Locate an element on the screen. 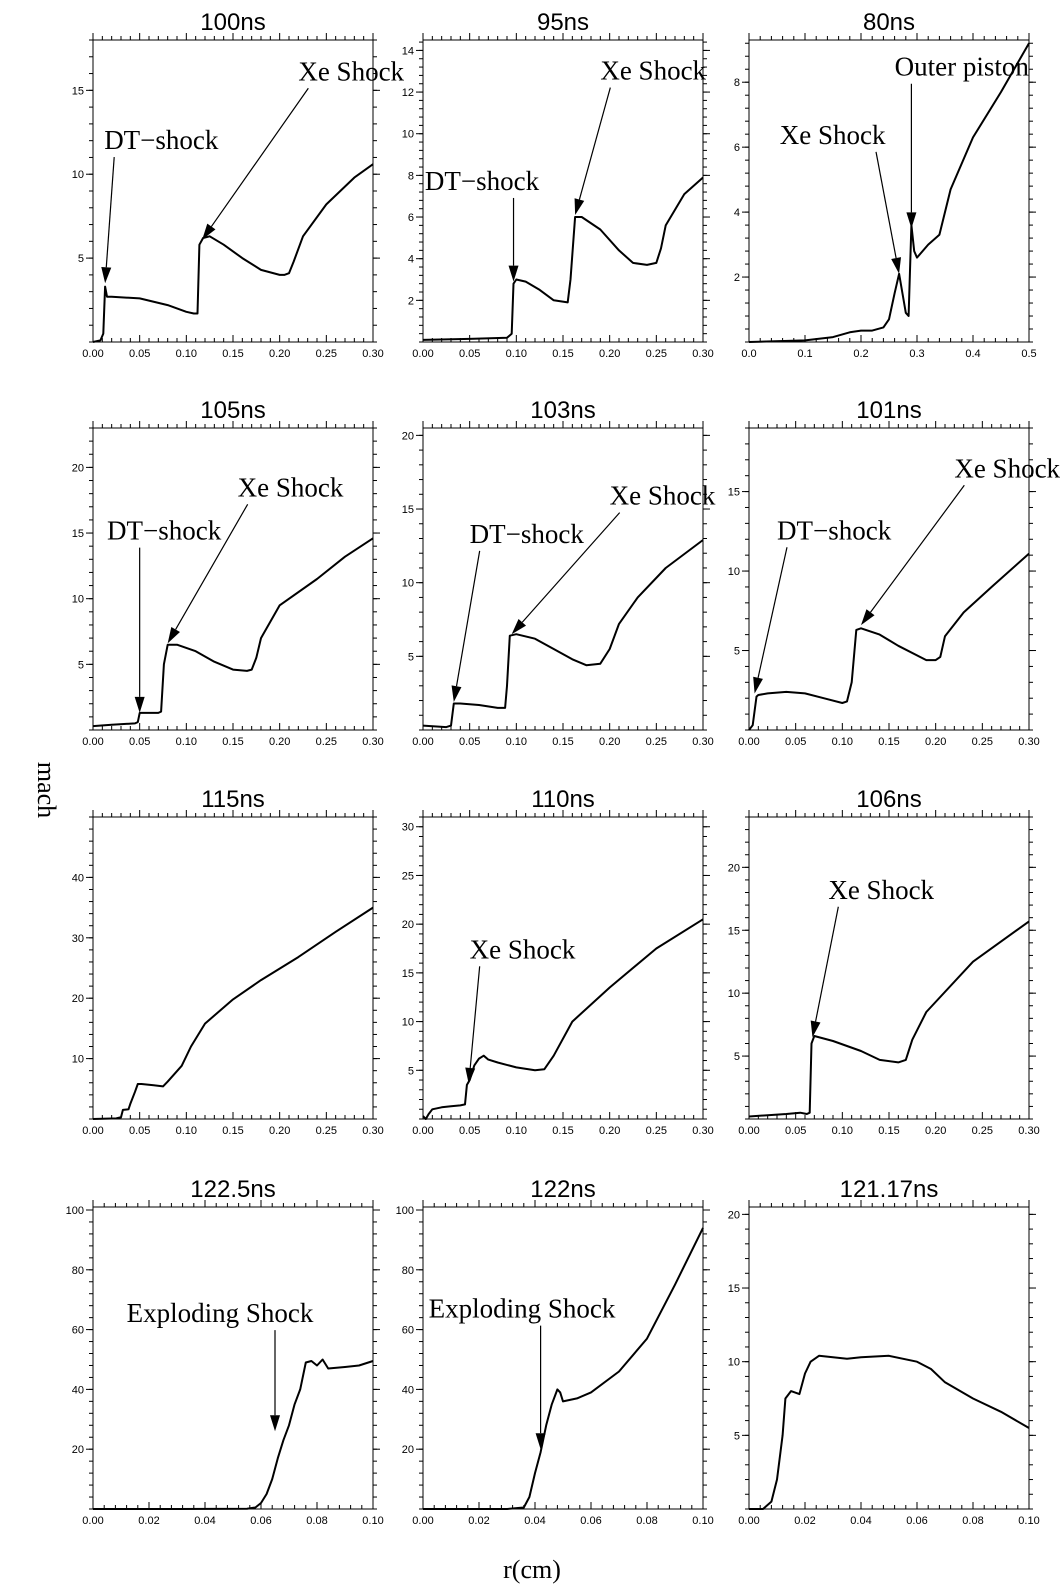  panel-title: 100ns is located at coordinates (232, 22).